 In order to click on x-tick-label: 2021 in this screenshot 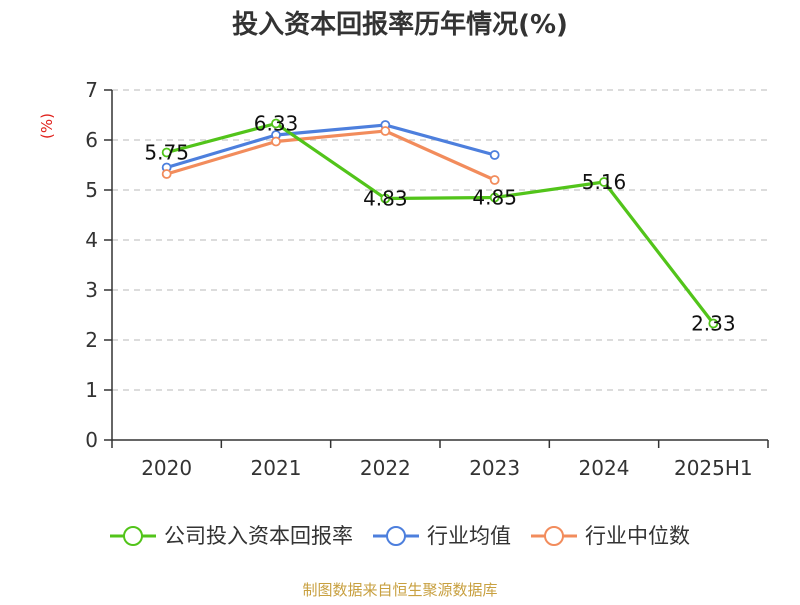, I will do `click(276, 468)`.